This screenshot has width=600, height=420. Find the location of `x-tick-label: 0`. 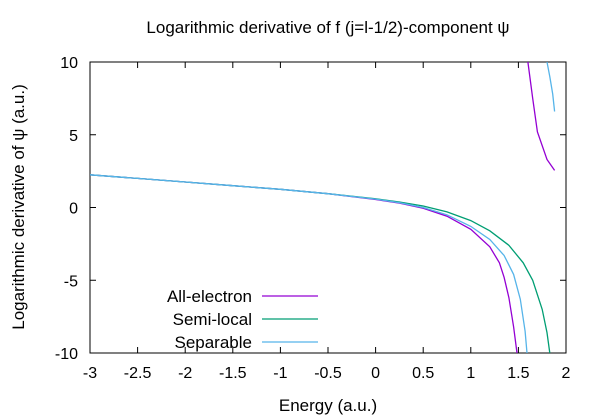

x-tick-label: 0 is located at coordinates (375, 373).